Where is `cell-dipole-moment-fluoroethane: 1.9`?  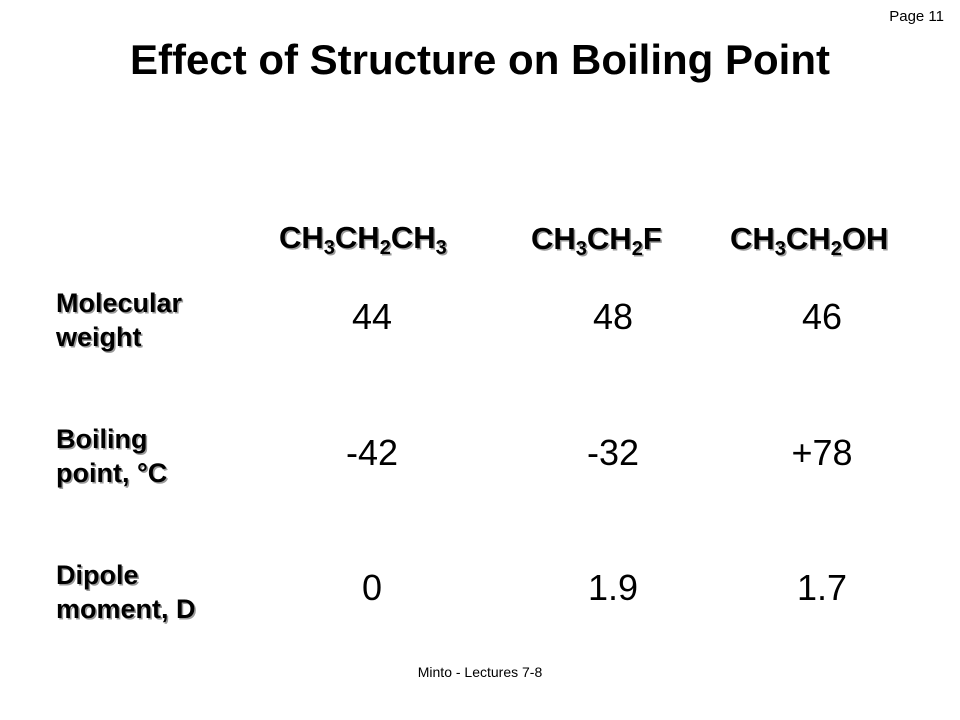
cell-dipole-moment-fluoroethane: 1.9 is located at coordinates (613, 587).